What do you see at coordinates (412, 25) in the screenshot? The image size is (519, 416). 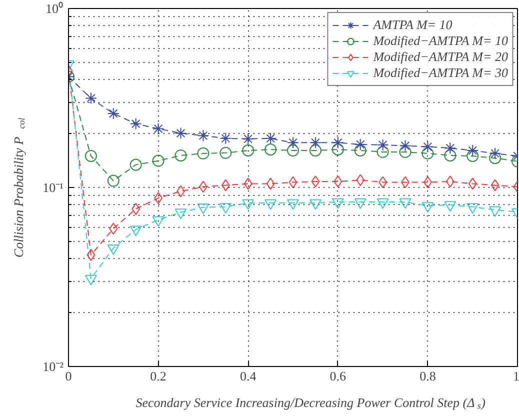 I see `legend-label: AMTPA M= 10` at bounding box center [412, 25].